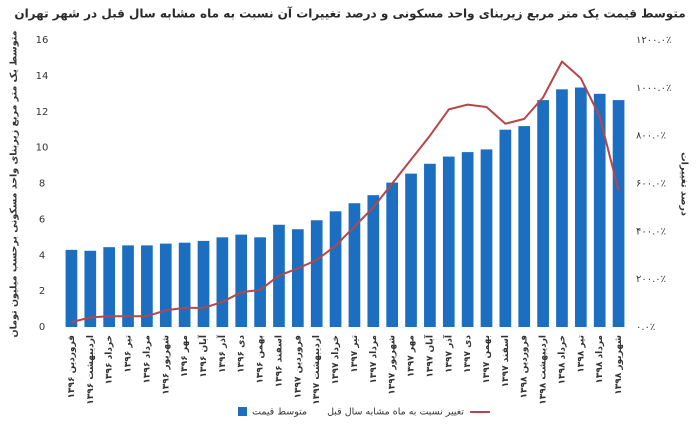 Image resolution: width=700 pixels, height=431 pixels. I want to click on y-tick-label: 2, so click(42, 291).